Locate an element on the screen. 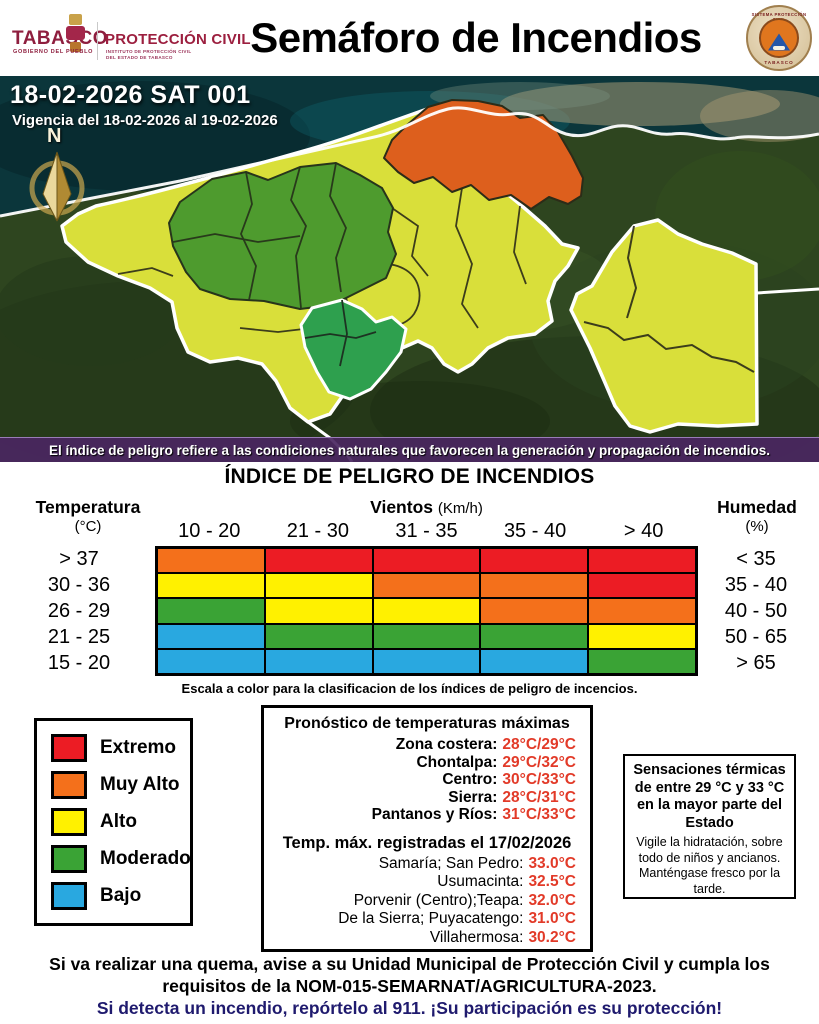 This screenshot has height=1024, width=819. humidity-label: Humedad is located at coordinates (757, 507).